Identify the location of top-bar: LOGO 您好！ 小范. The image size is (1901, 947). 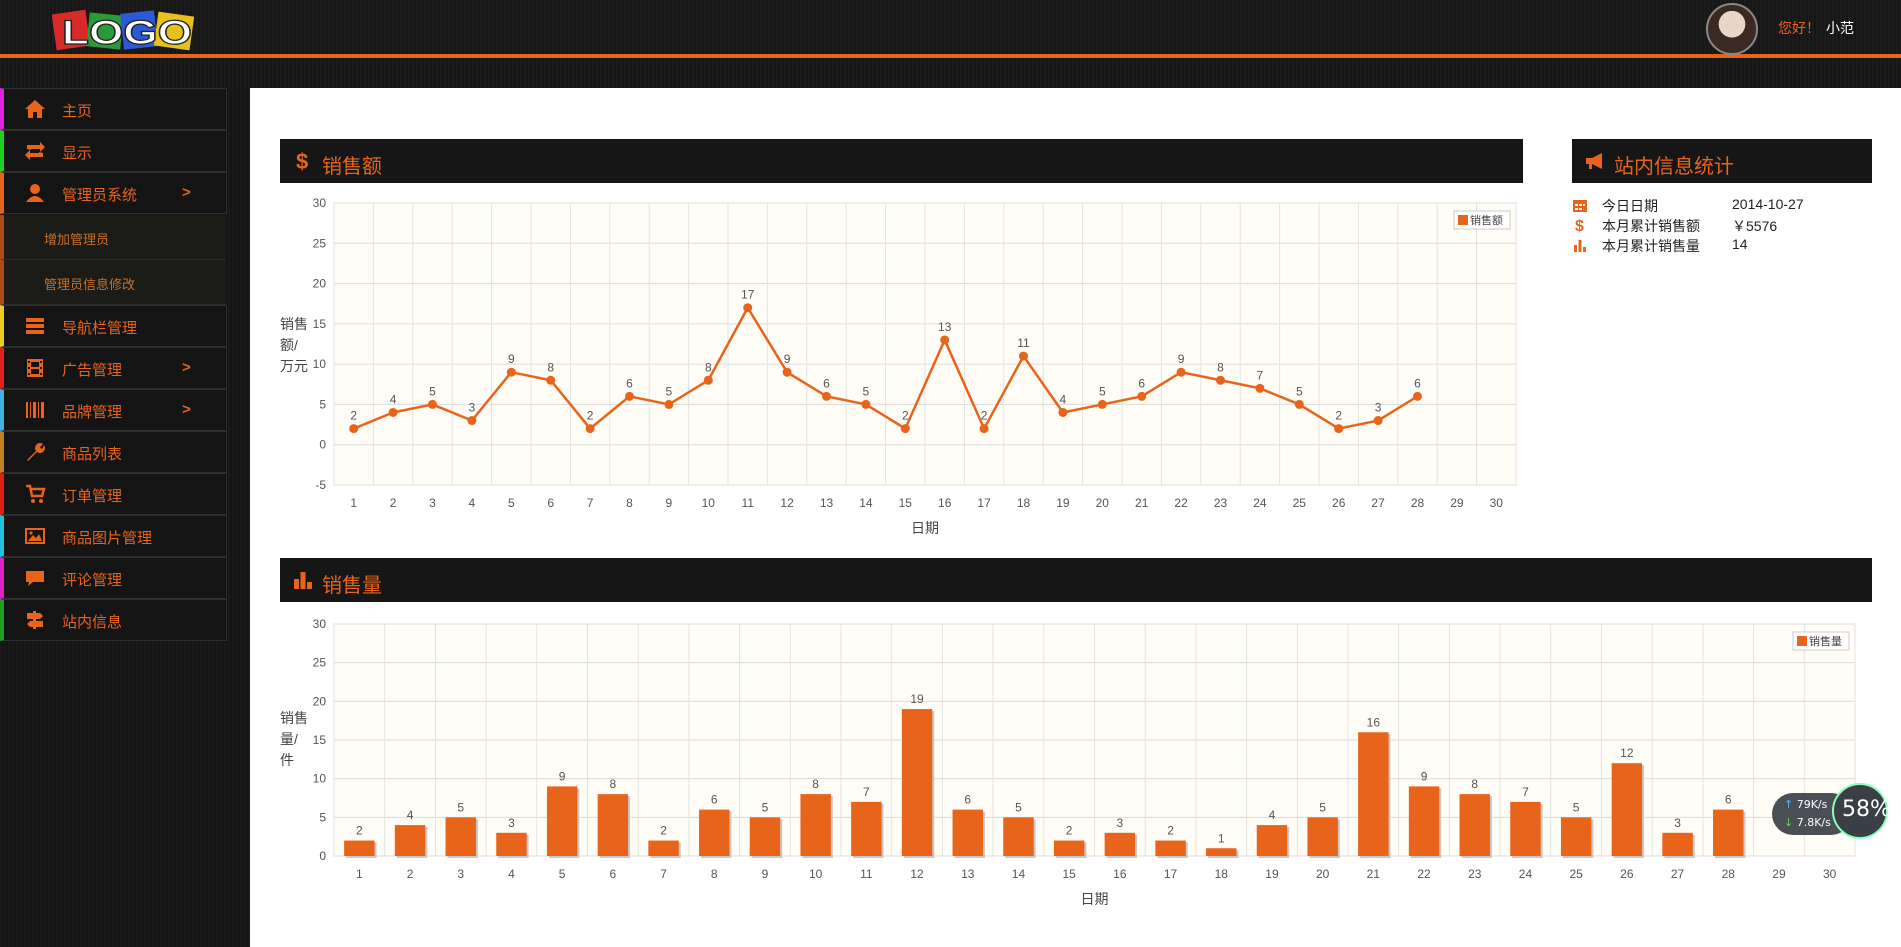
(950, 29).